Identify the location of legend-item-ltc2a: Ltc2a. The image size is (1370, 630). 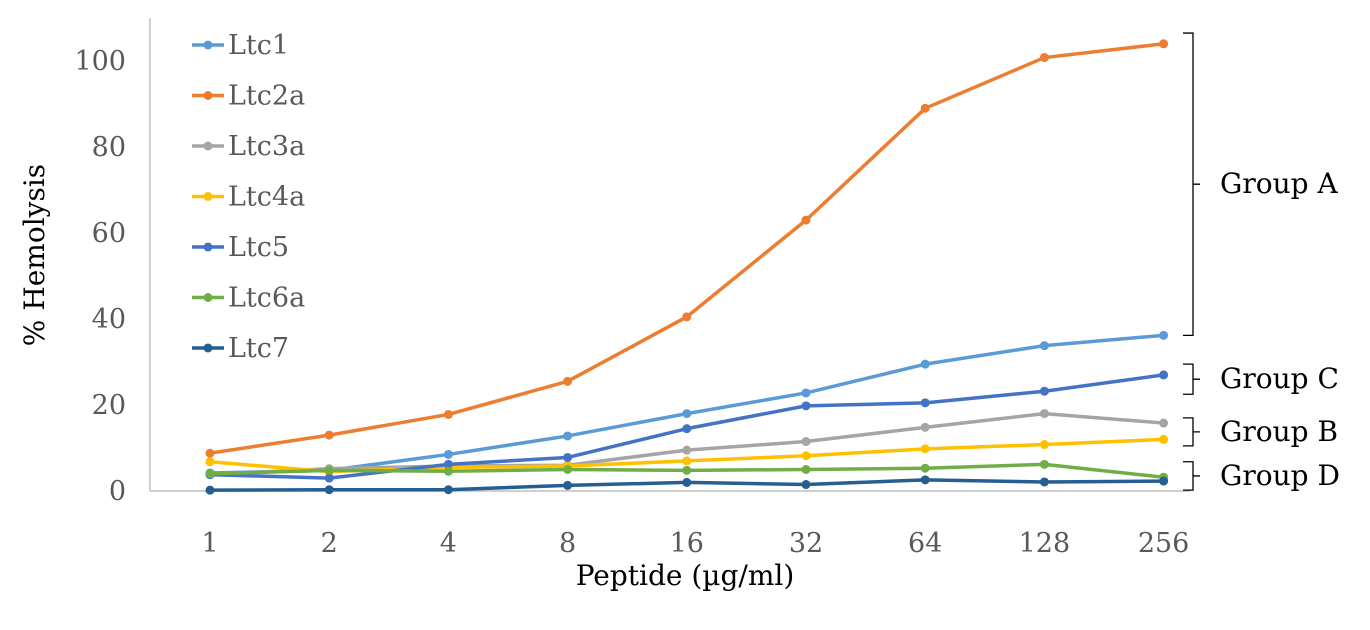
(248, 96).